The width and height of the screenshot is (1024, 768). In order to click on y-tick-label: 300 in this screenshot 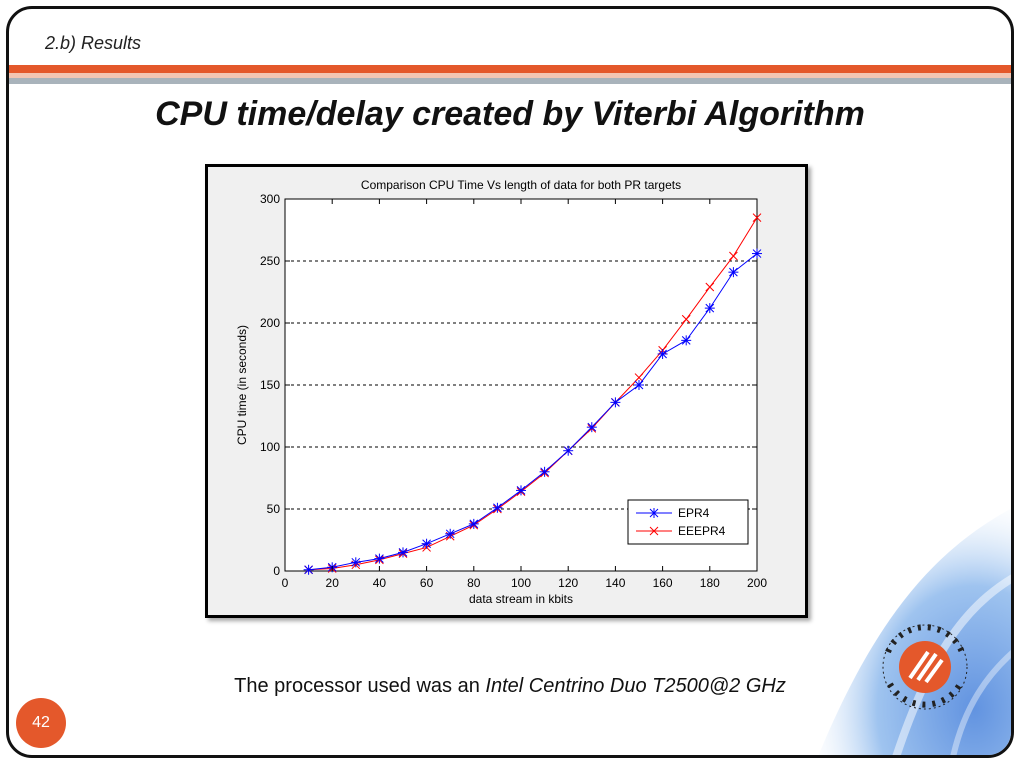, I will do `click(270, 199)`.